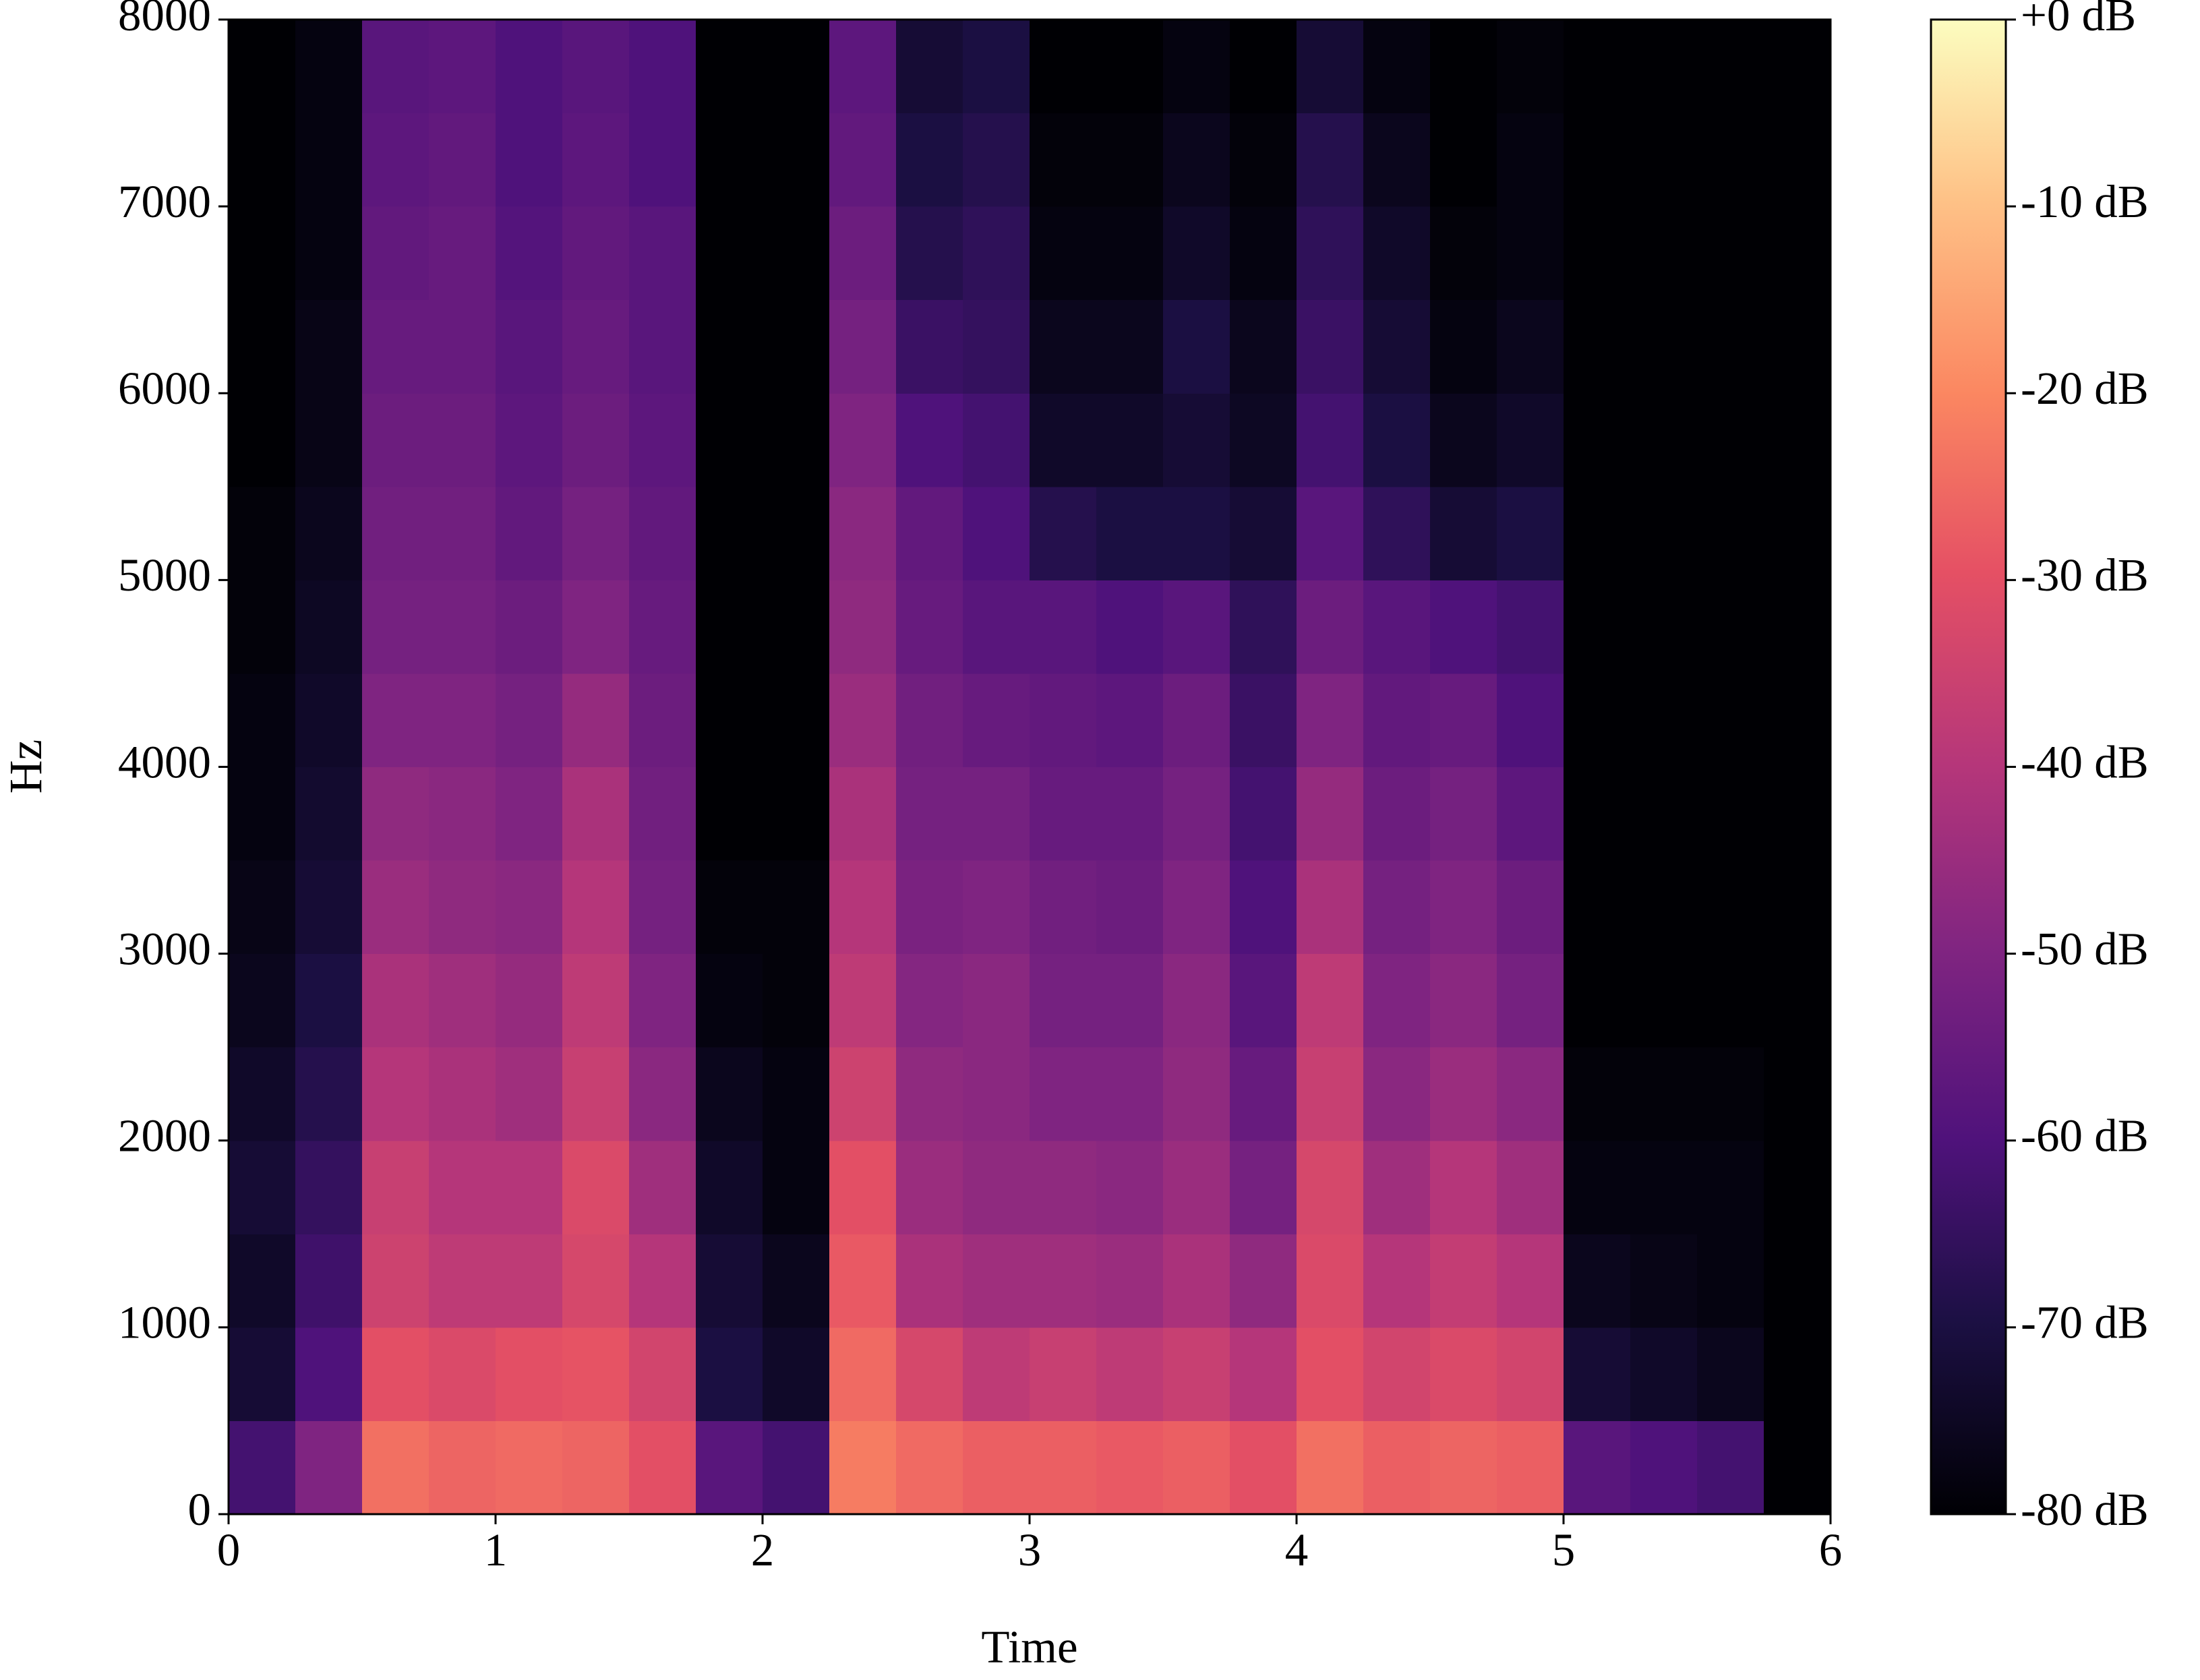  I want to click on y-tick-label: 0, so click(200, 1509).